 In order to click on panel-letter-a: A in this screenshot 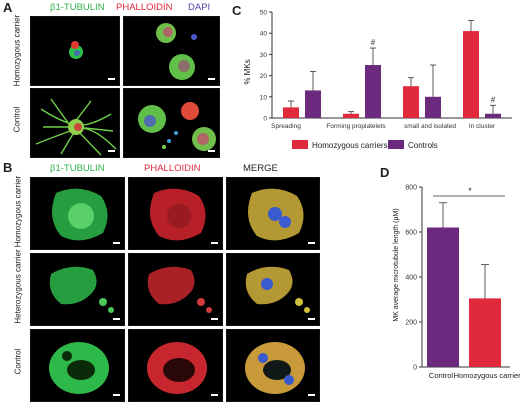, I will do `click(8, 7)`.